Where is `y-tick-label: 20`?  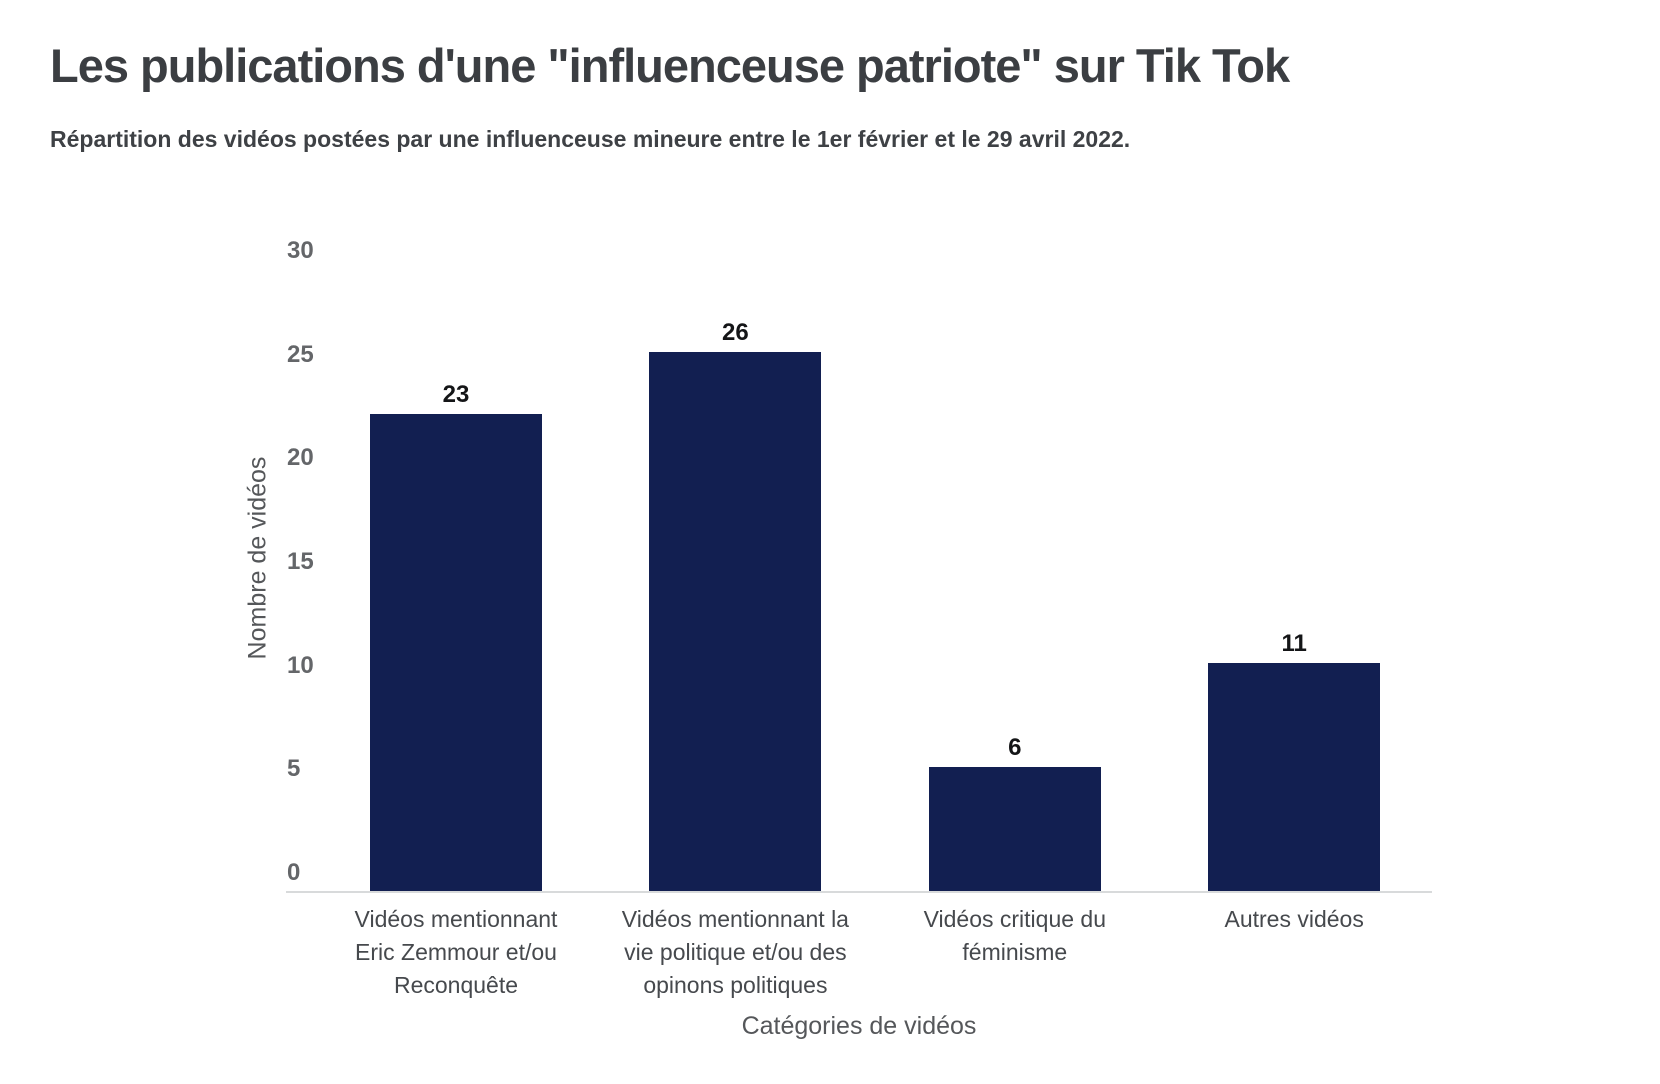
y-tick-label: 20 is located at coordinates (300, 458).